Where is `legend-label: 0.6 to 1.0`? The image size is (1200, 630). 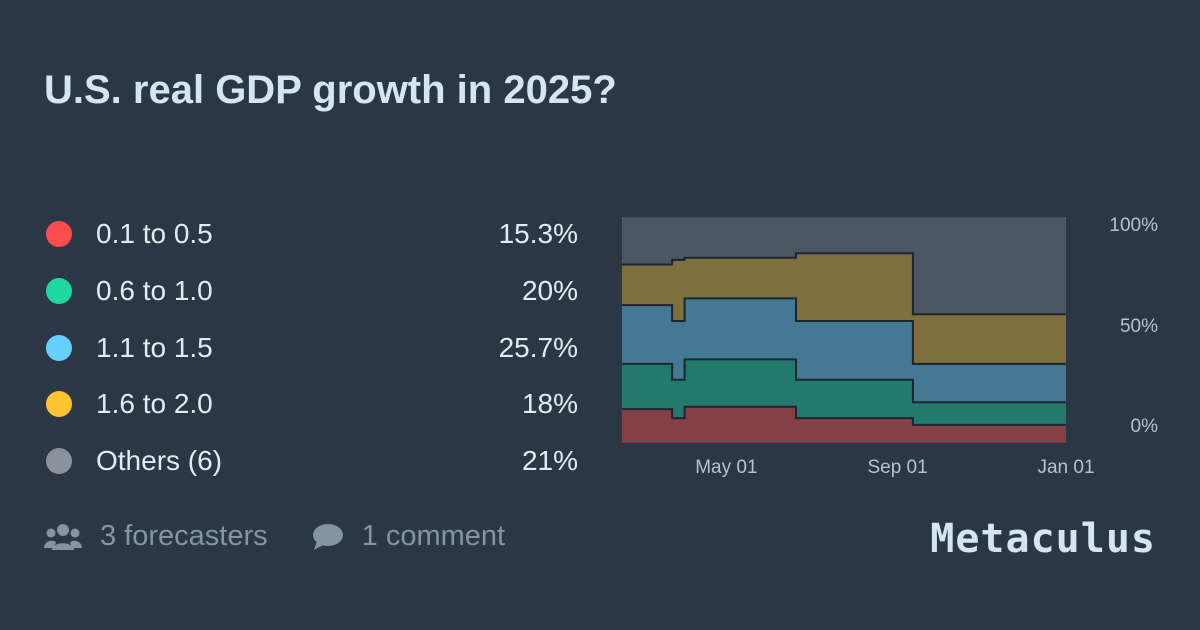
legend-label: 0.6 to 1.0 is located at coordinates (154, 291).